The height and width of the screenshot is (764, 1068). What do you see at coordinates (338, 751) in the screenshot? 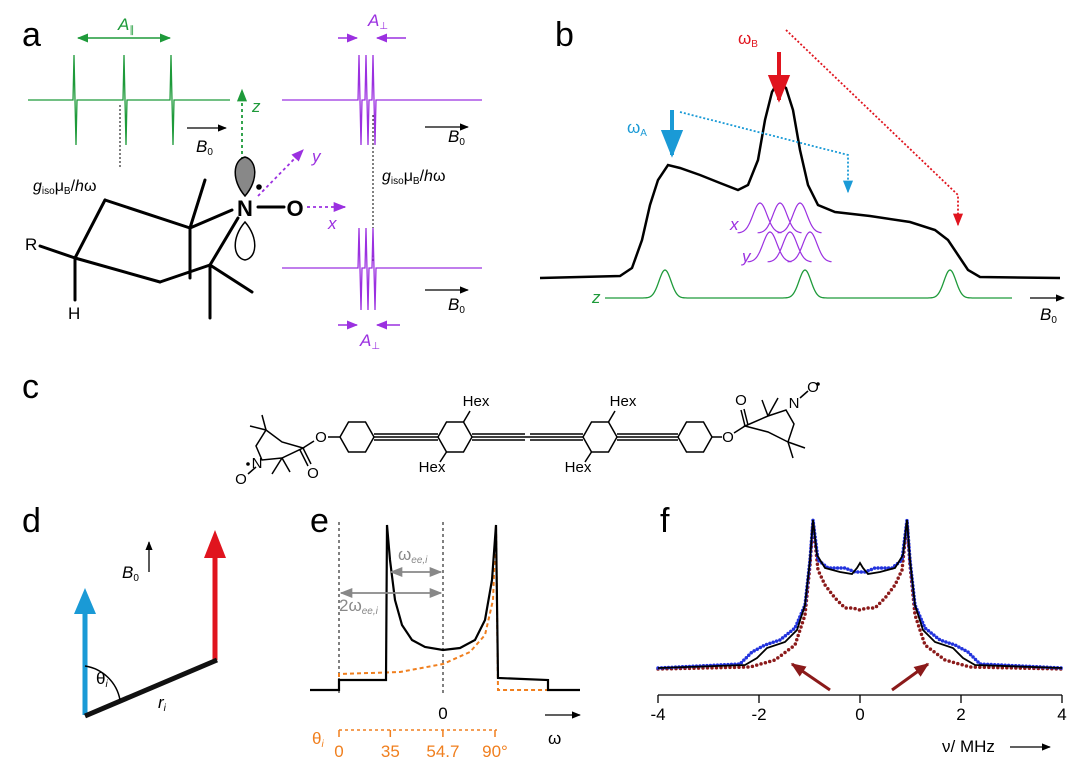
I see `theta-tick-label: 0` at bounding box center [338, 751].